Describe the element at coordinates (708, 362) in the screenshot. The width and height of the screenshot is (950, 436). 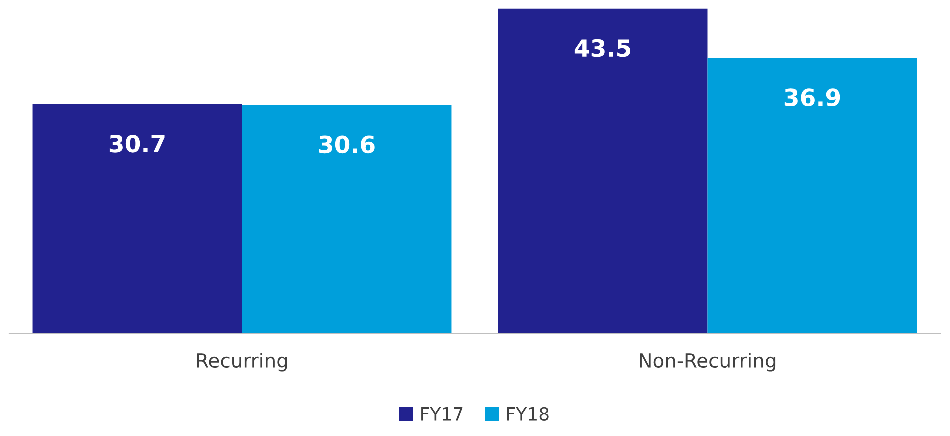
I see `x-tick-label: Non-Recurring` at that location.